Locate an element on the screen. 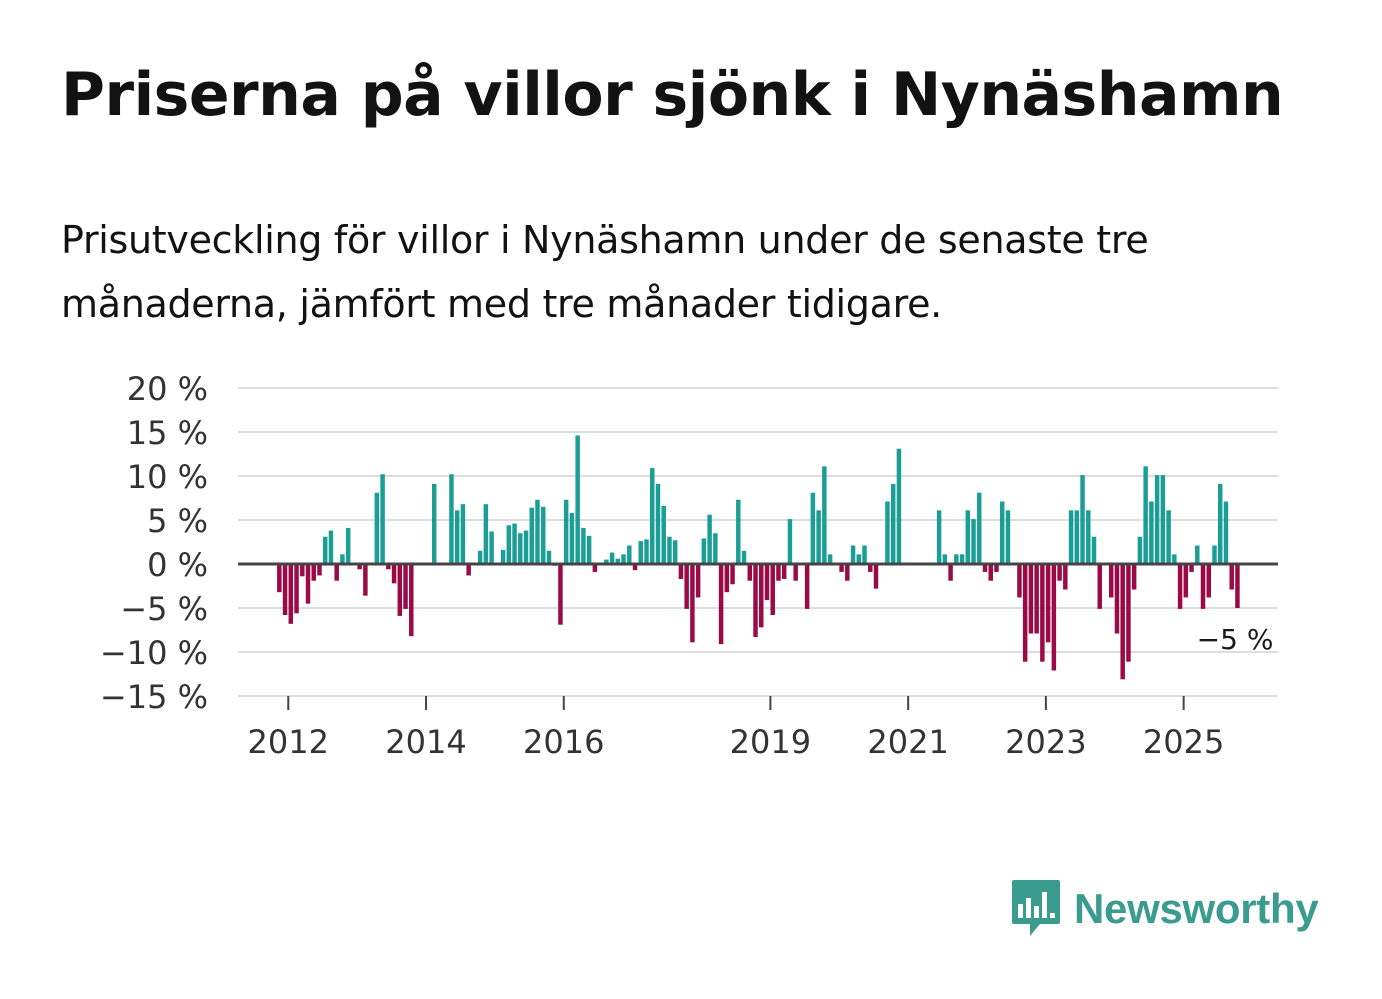 The width and height of the screenshot is (1382, 999). y-tick-label: 20 % is located at coordinates (167, 389).